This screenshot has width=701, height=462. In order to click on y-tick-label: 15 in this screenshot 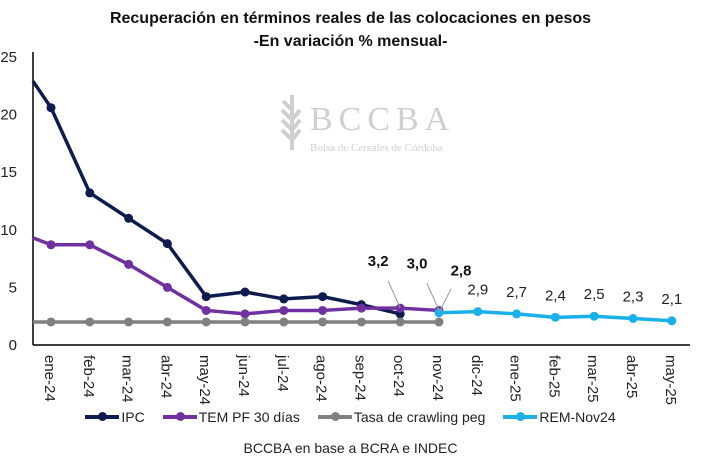, I will do `click(8, 172)`.